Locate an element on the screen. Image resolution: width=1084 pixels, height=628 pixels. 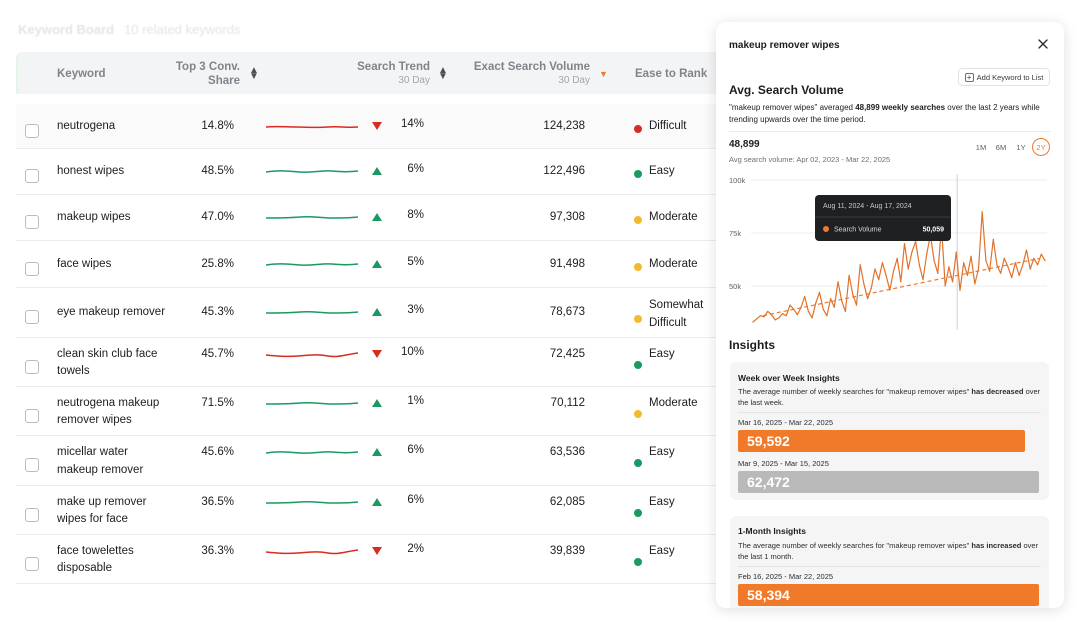
ease-to-rank-value: Easy is located at coordinates (662, 353).